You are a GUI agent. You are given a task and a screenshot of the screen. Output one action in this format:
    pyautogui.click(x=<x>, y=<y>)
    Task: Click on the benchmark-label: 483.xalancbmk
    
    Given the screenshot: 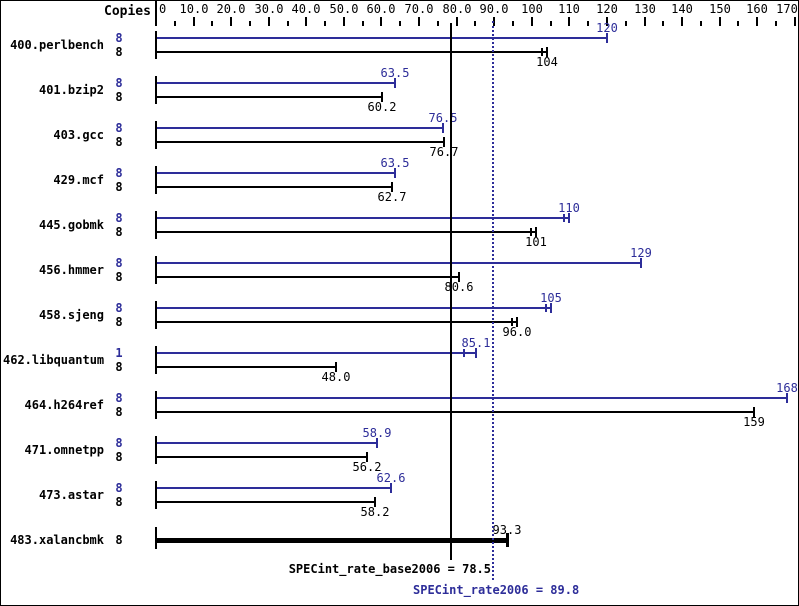 What is the action you would take?
    pyautogui.click(x=57, y=540)
    